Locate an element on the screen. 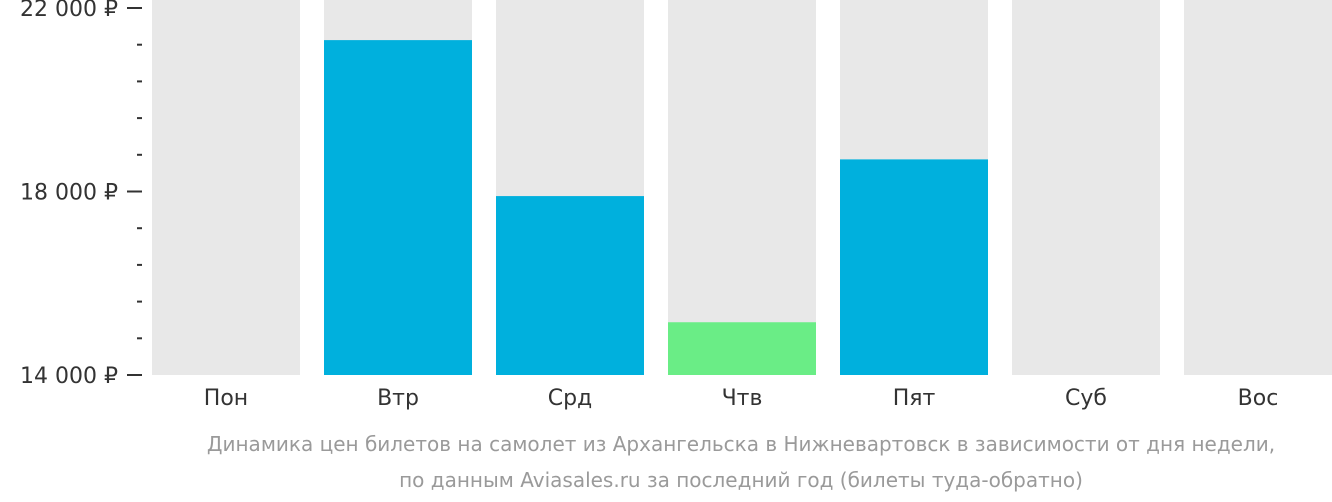 The height and width of the screenshot is (502, 1332). x-tick-label: Вос is located at coordinates (1258, 398).